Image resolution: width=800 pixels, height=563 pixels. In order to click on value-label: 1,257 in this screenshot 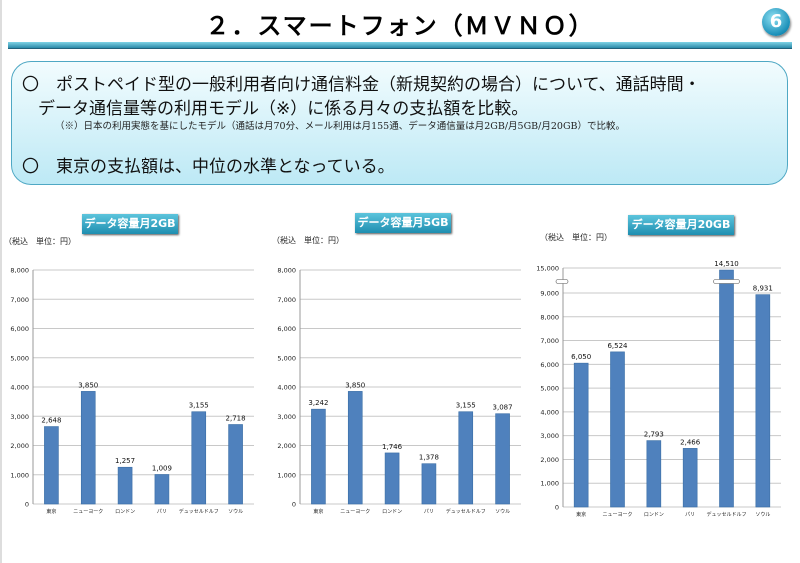, I will do `click(125, 461)`.